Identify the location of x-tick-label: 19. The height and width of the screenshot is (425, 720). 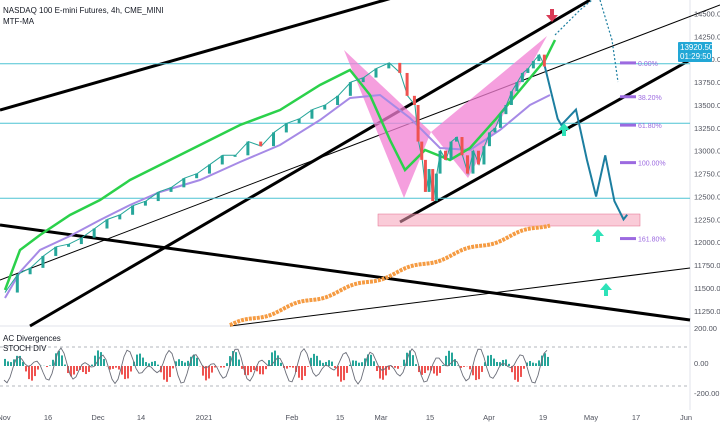
(543, 417).